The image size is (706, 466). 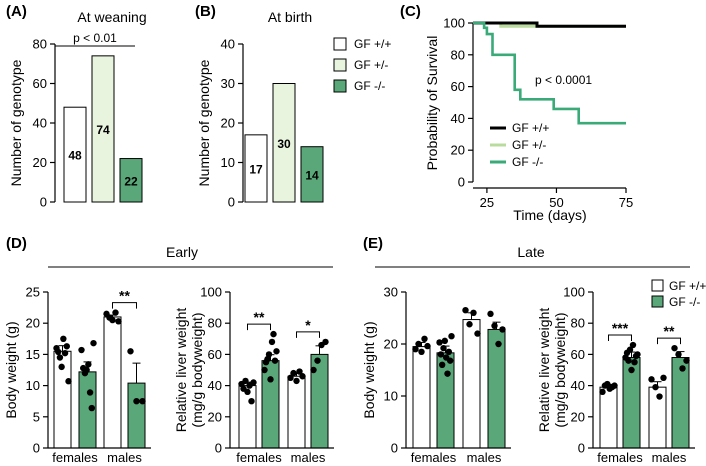 What do you see at coordinates (181, 370) in the screenshot?
I see `early_liver-y-axis-title: Relative liver weight` at bounding box center [181, 370].